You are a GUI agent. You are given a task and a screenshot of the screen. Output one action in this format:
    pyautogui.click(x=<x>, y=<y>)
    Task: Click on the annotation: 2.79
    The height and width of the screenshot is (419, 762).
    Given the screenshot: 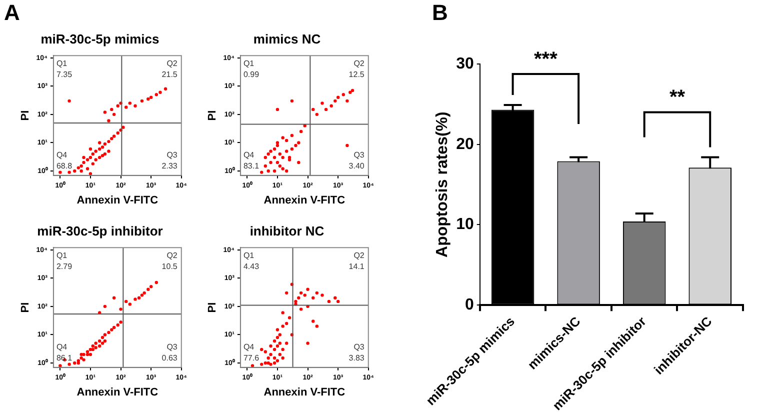 What is the action you would take?
    pyautogui.click(x=64, y=266)
    